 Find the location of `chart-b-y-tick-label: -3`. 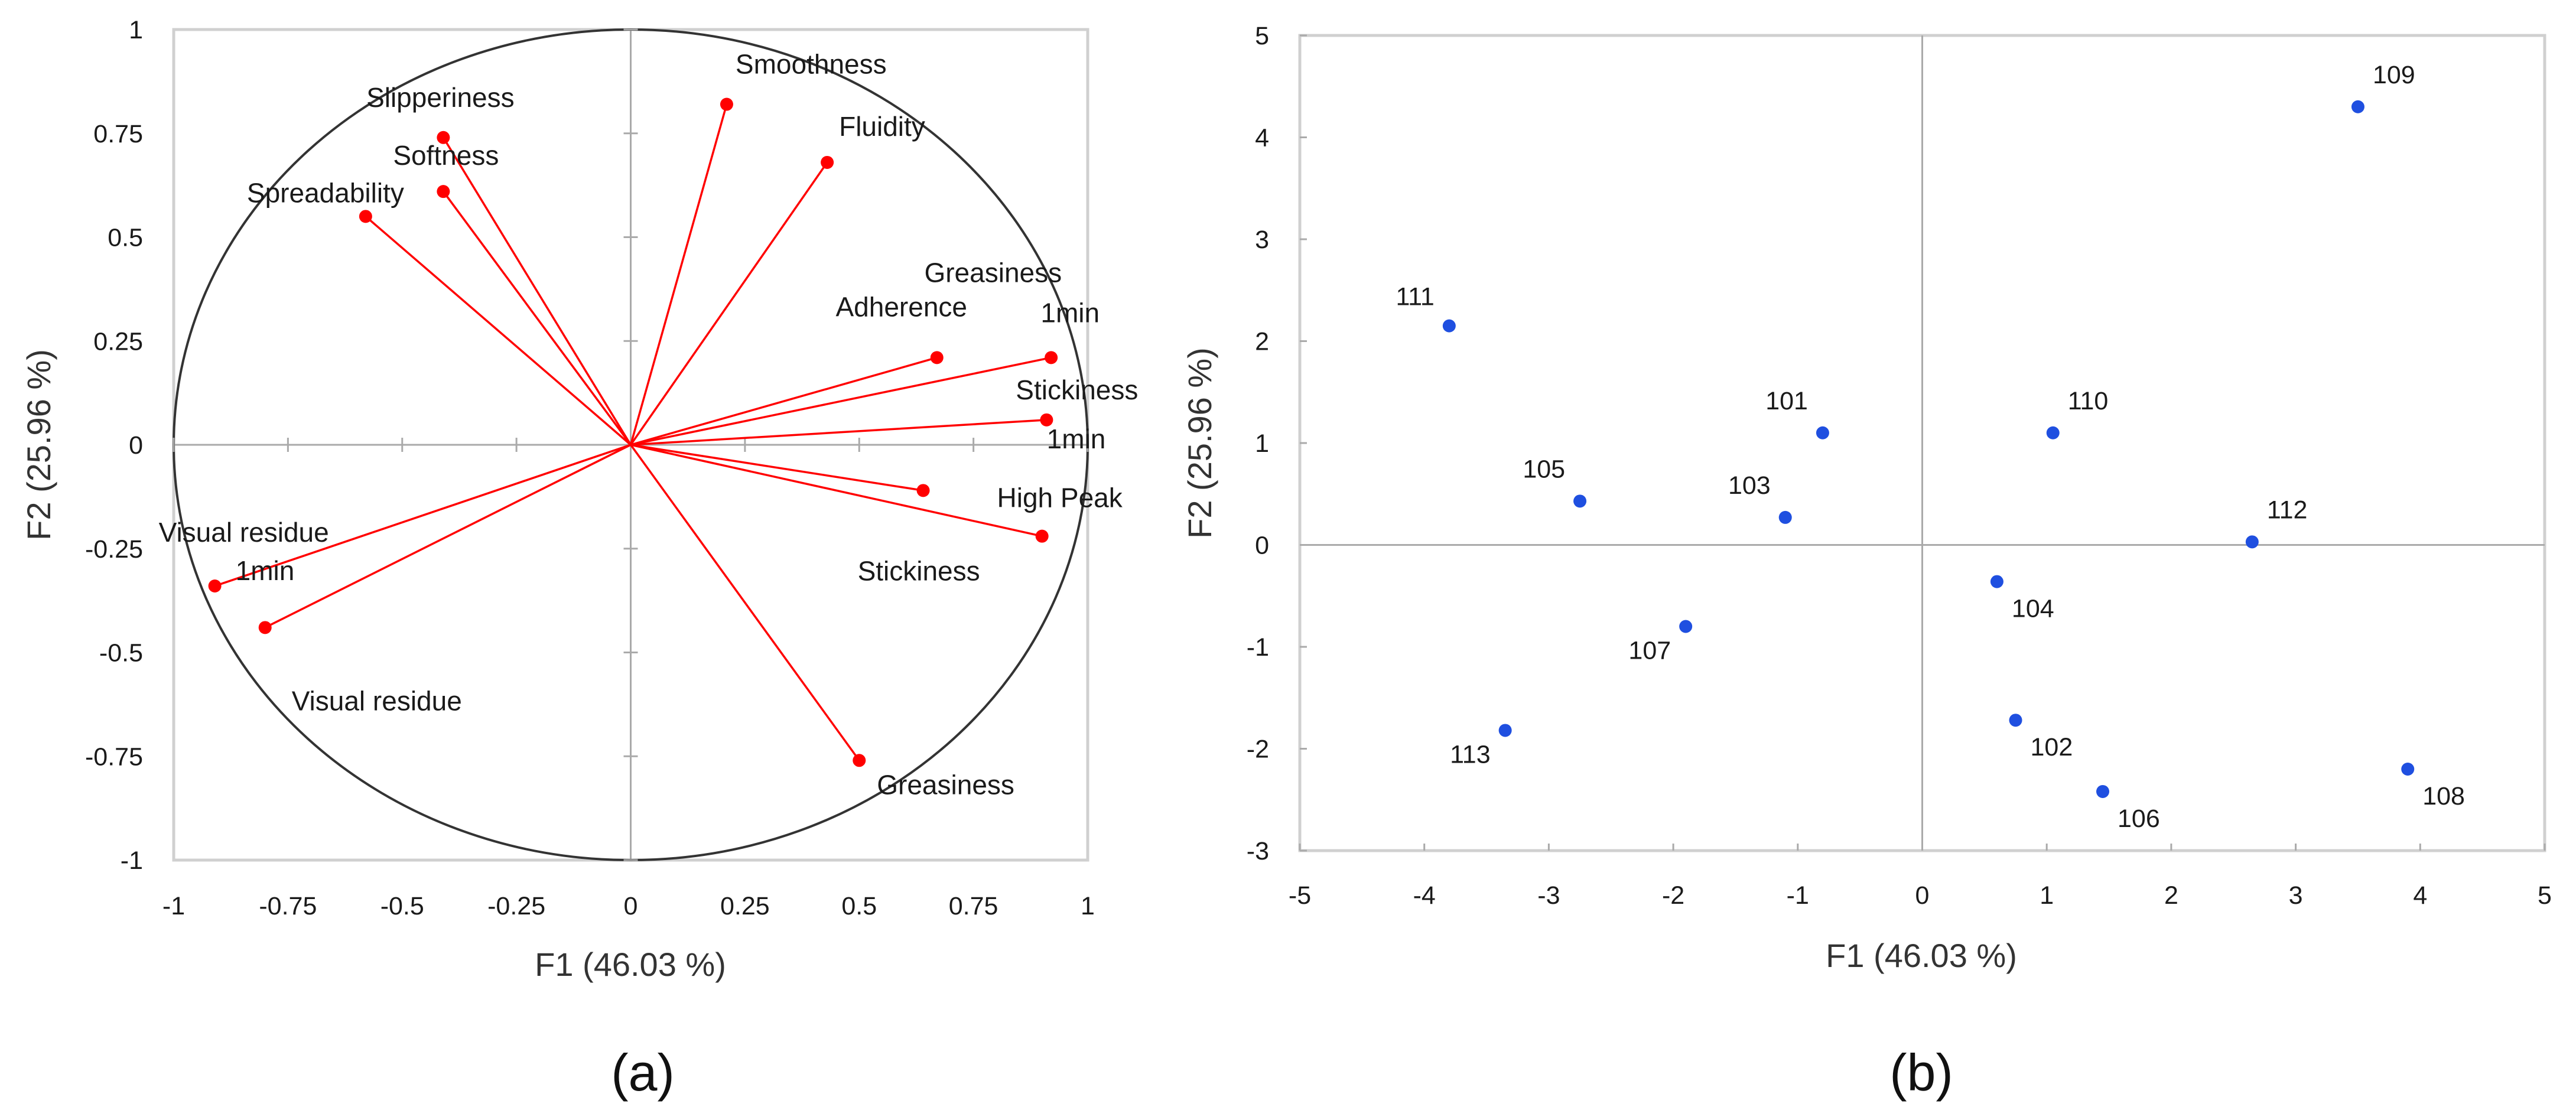

chart-b-y-tick-label: -3 is located at coordinates (1258, 851).